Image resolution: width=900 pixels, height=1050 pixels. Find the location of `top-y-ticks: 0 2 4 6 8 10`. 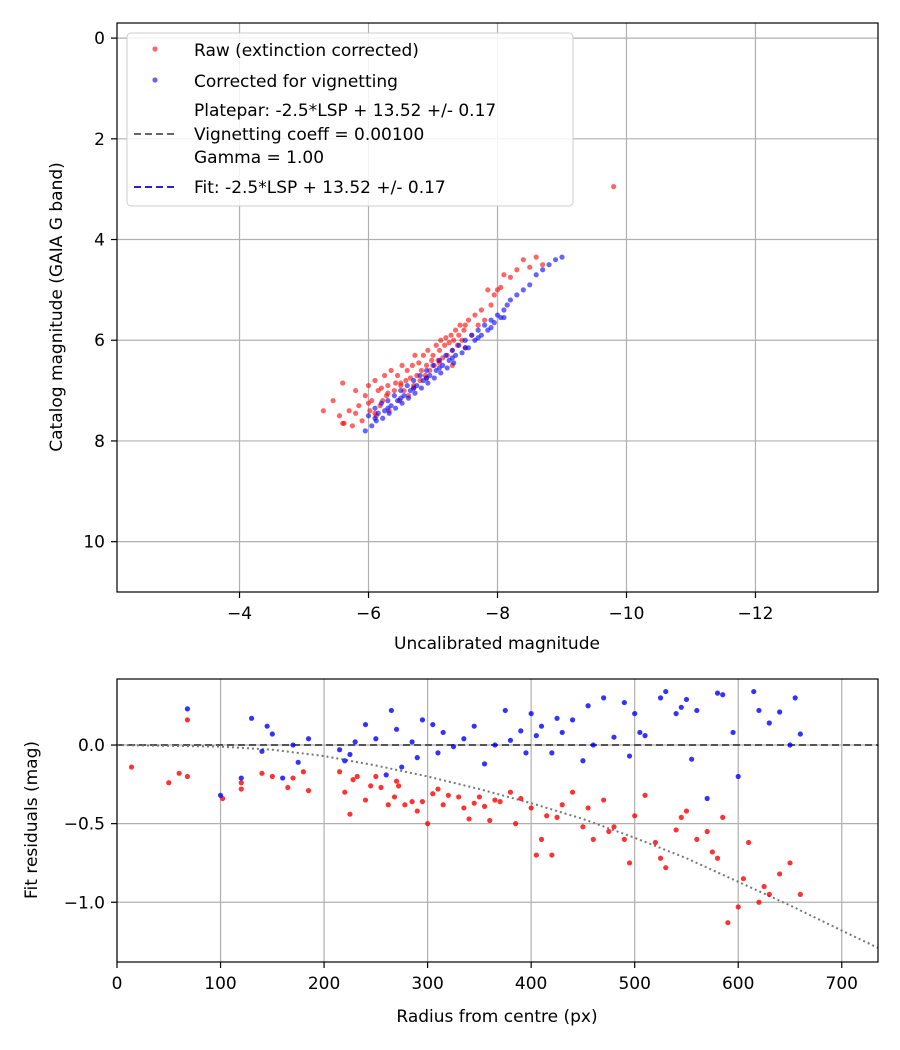

top-y-ticks: 0 2 4 6 8 10 is located at coordinates (100, 291).